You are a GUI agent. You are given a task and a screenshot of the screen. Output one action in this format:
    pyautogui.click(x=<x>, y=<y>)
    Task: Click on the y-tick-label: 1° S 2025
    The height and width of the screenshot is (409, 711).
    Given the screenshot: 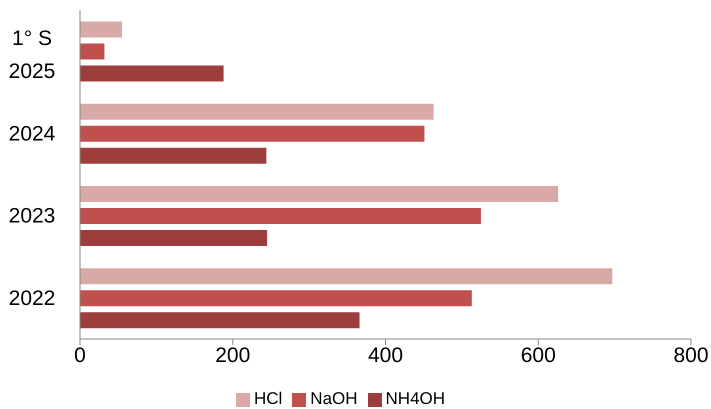 What is the action you would take?
    pyautogui.click(x=32, y=55)
    